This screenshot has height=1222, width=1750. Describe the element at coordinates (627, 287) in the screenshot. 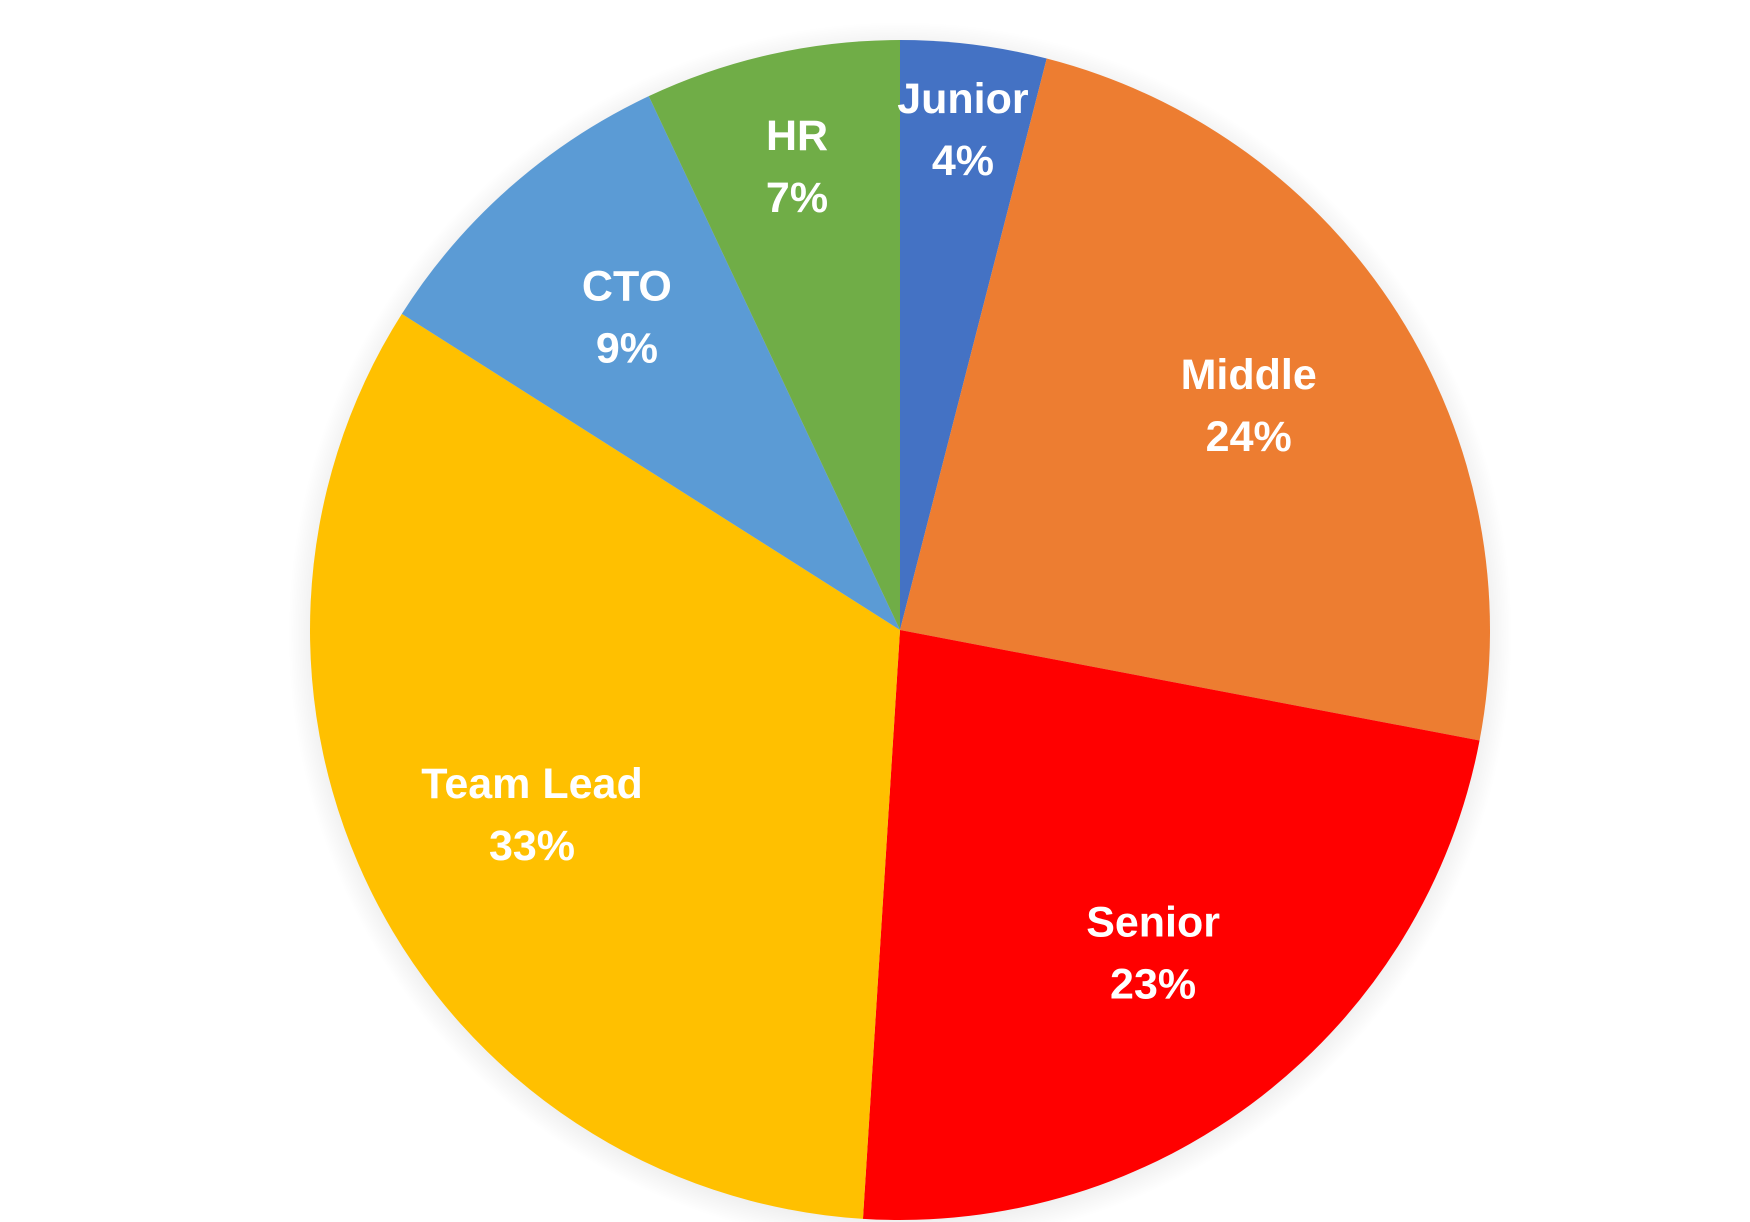

I see `data-label-cto-name: CTO` at that location.